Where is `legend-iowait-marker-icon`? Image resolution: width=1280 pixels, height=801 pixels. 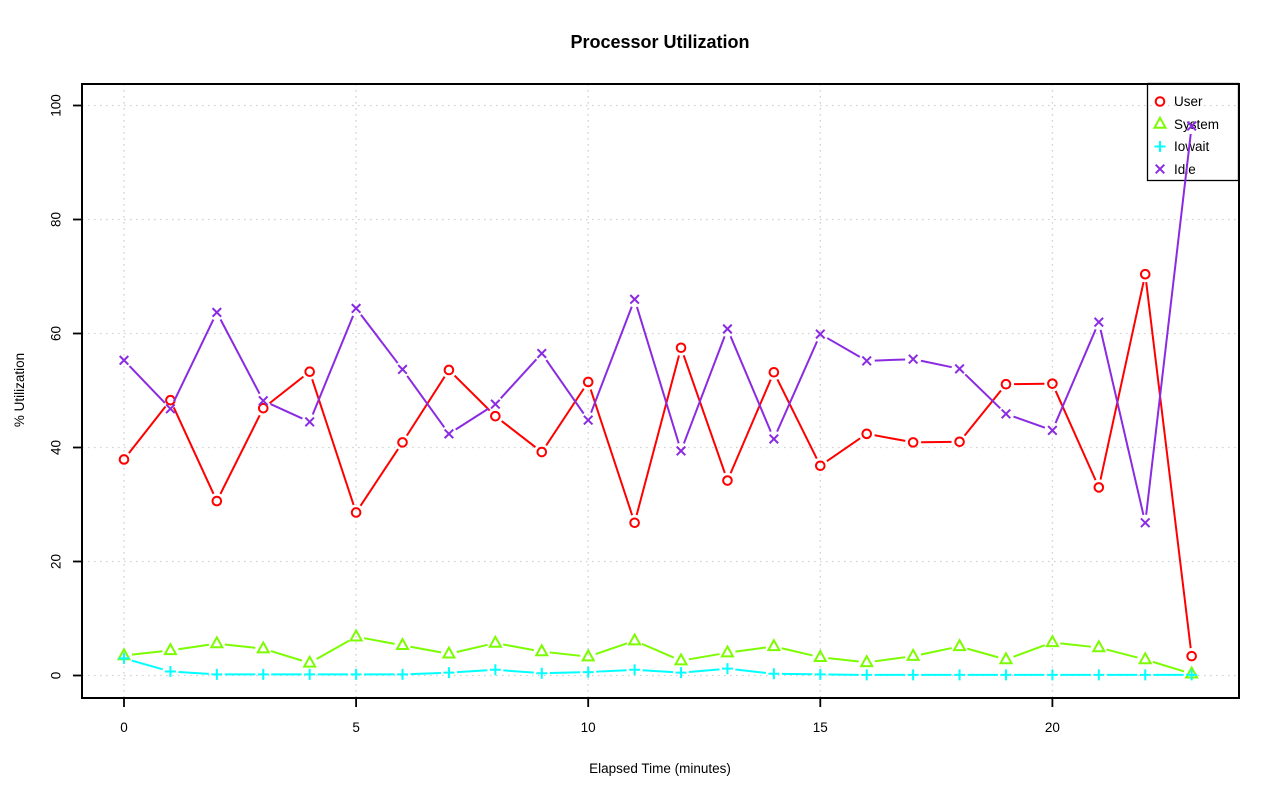
legend-iowait-marker-icon is located at coordinates (1160, 146).